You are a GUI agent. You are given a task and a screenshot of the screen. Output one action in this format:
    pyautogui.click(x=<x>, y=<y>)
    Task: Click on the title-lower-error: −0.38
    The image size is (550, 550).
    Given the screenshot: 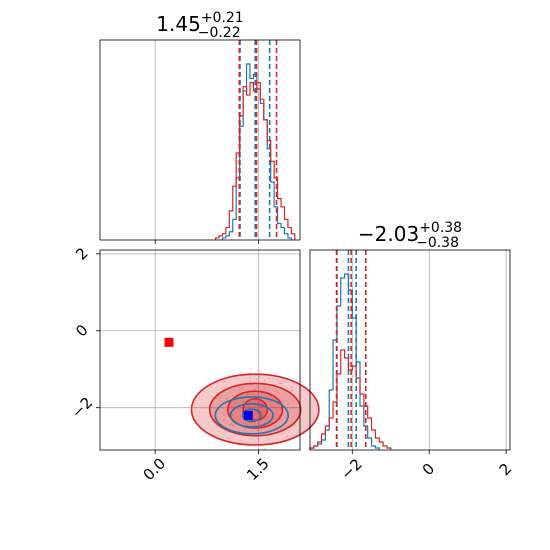 What is the action you would take?
    pyautogui.click(x=437, y=243)
    